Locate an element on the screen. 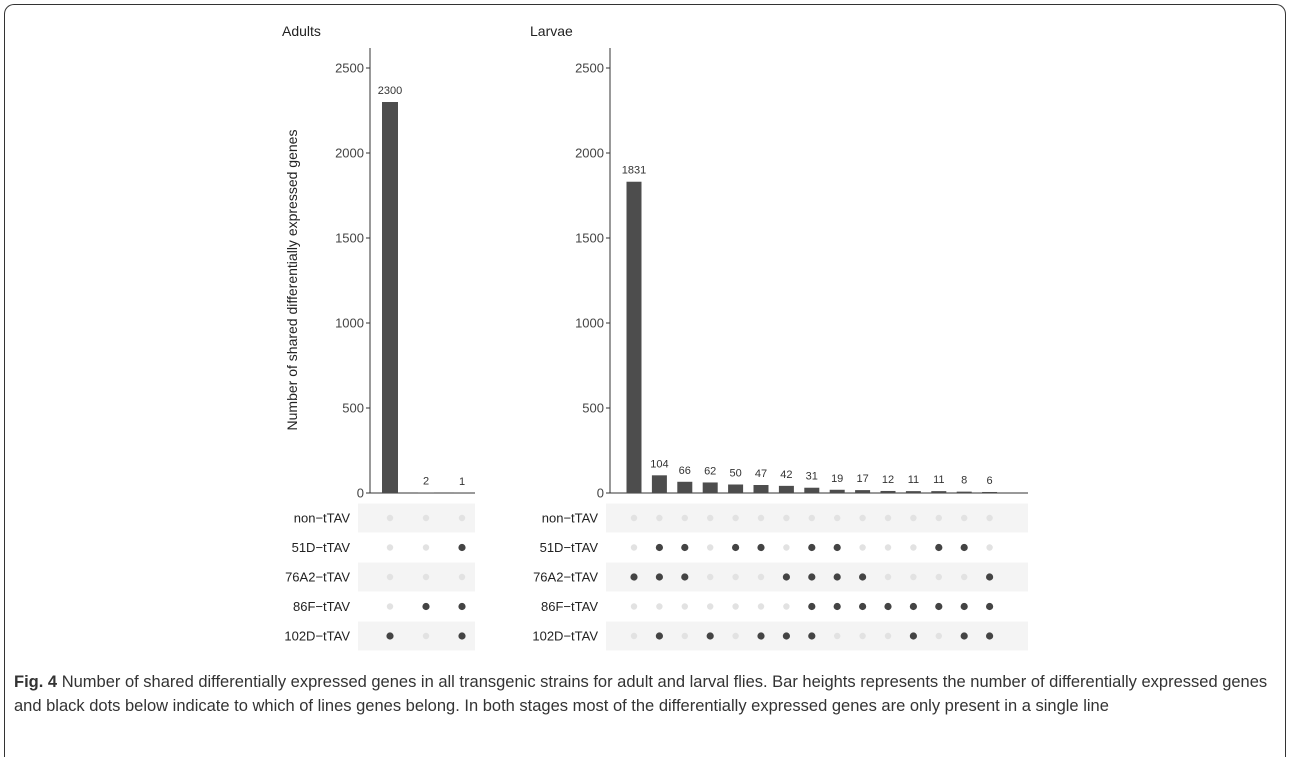  adults-y-tick-label: 2500 is located at coordinates (349, 68).